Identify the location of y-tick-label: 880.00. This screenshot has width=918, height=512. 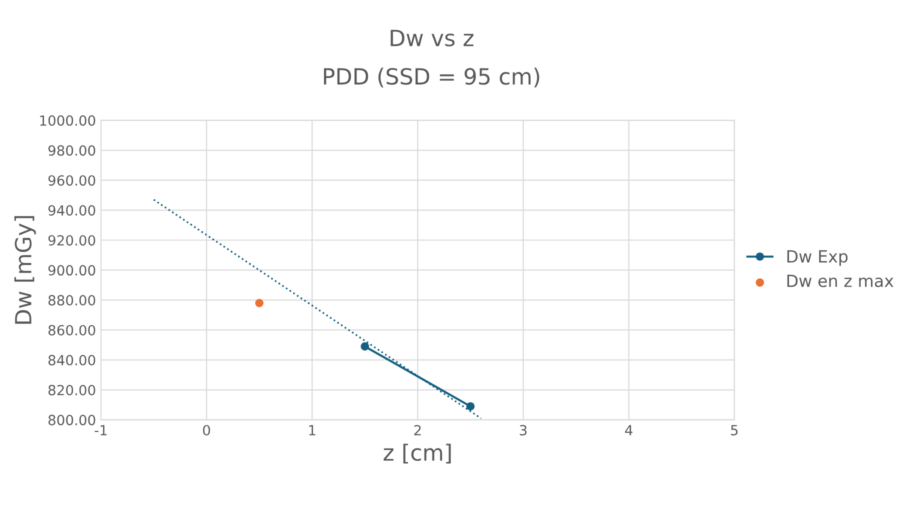
(72, 300).